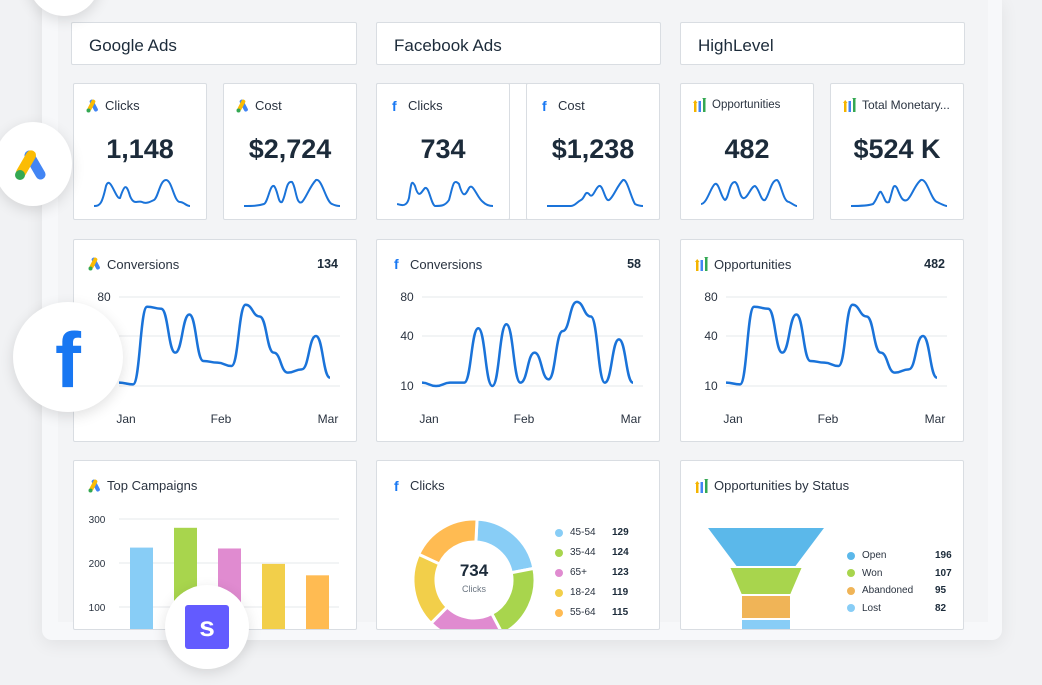  Describe the element at coordinates (822, 43) in the screenshot. I see `section-header-highlevel: HighLevel` at that location.